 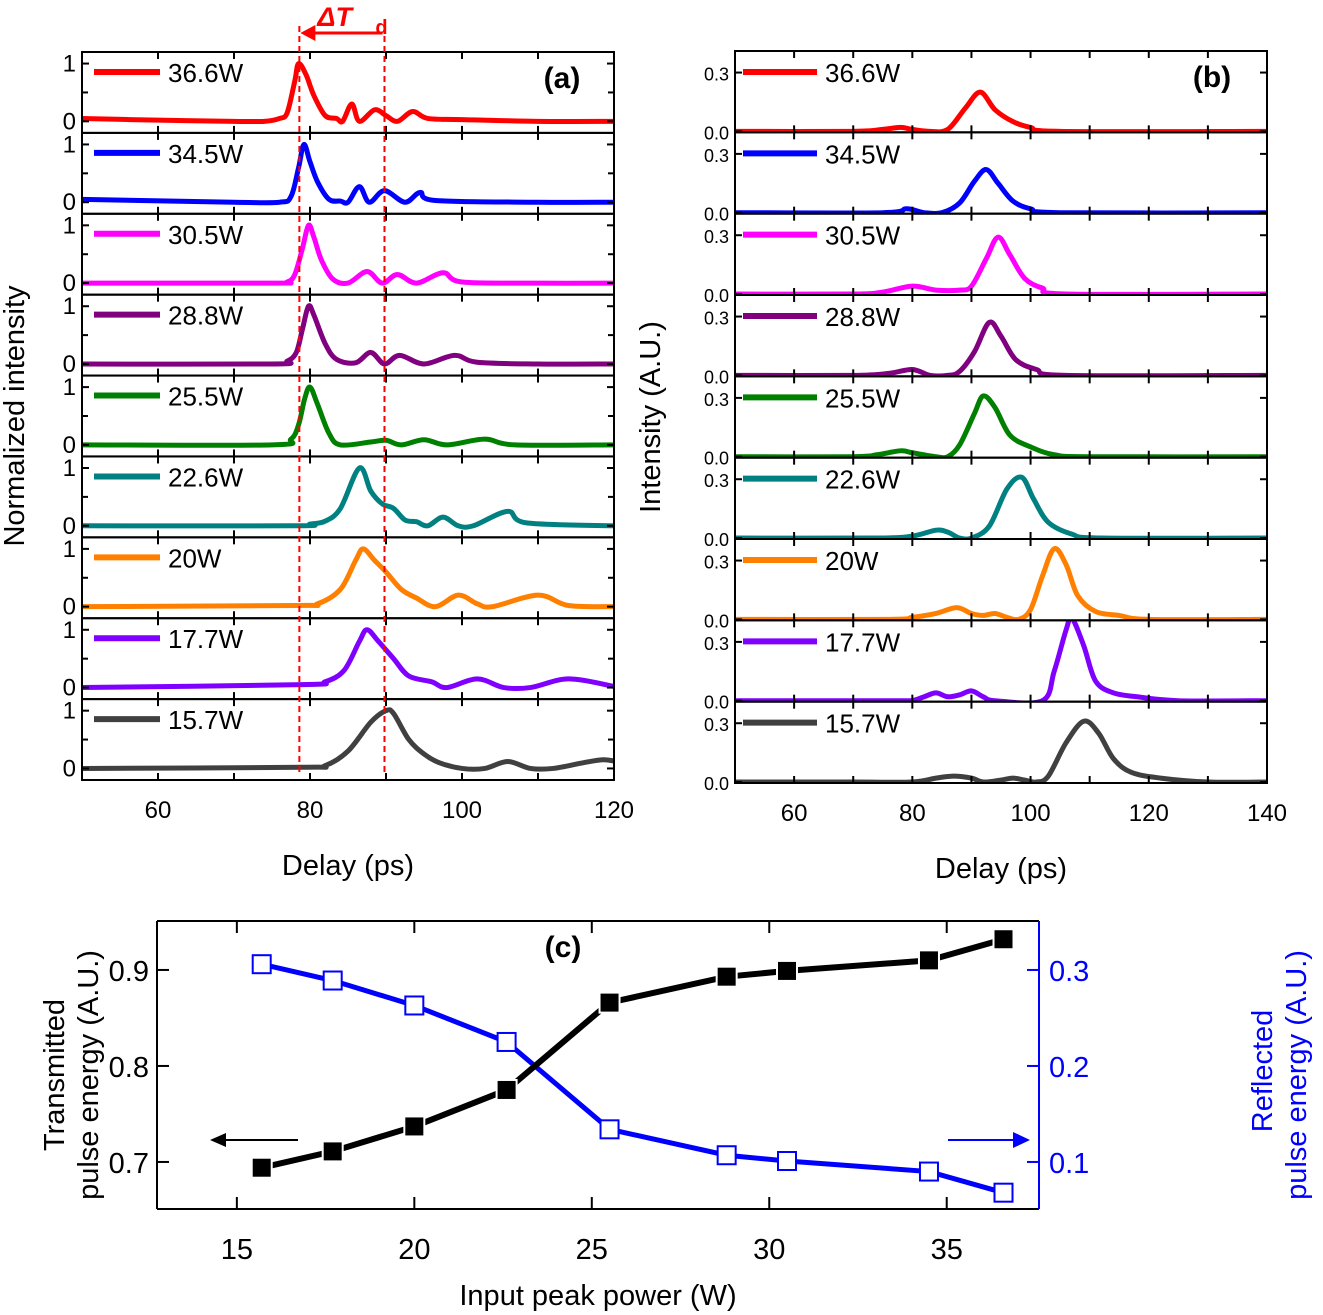 What do you see at coordinates (206, 639) in the screenshot?
I see `legend-label: 17.7W` at bounding box center [206, 639].